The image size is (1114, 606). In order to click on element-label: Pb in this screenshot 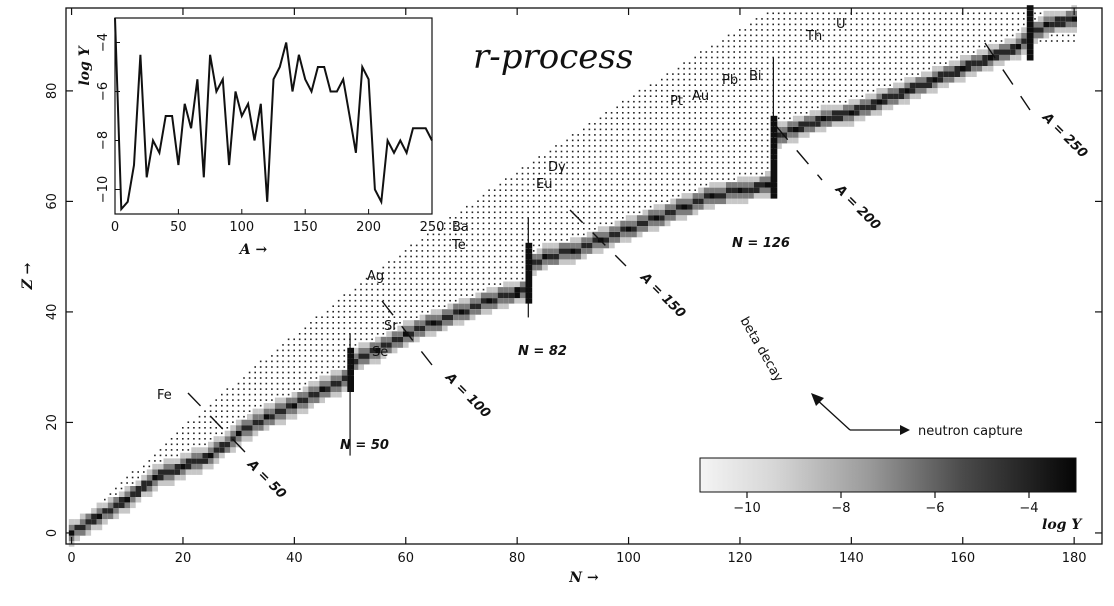, I will do `click(730, 80)`.